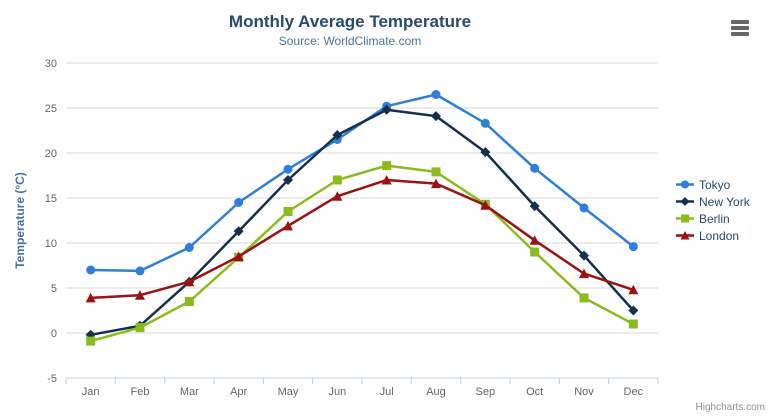 This screenshot has width=769, height=416. What do you see at coordinates (436, 392) in the screenshot?
I see `x-axis-tick-label: Aug` at bounding box center [436, 392].